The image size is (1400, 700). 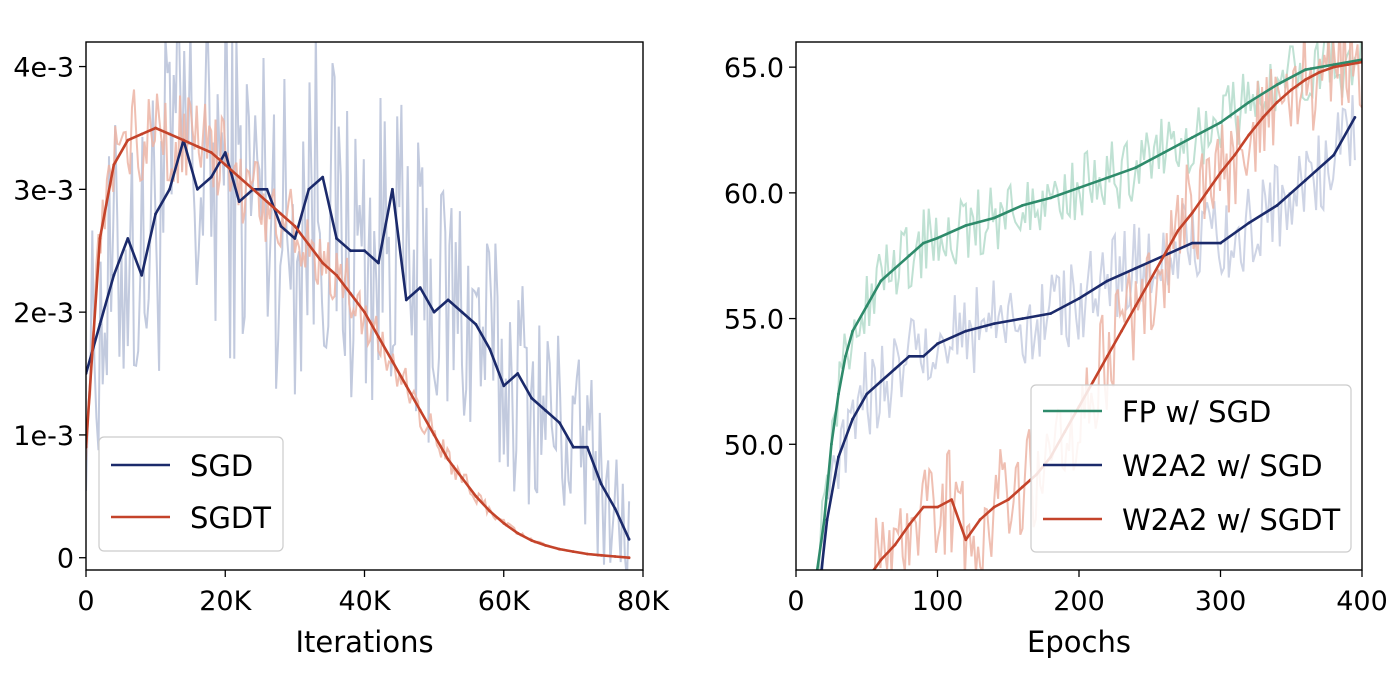 What do you see at coordinates (1231, 520) in the screenshot?
I see `legend-label: W2A2 w/ SGDT` at bounding box center [1231, 520].